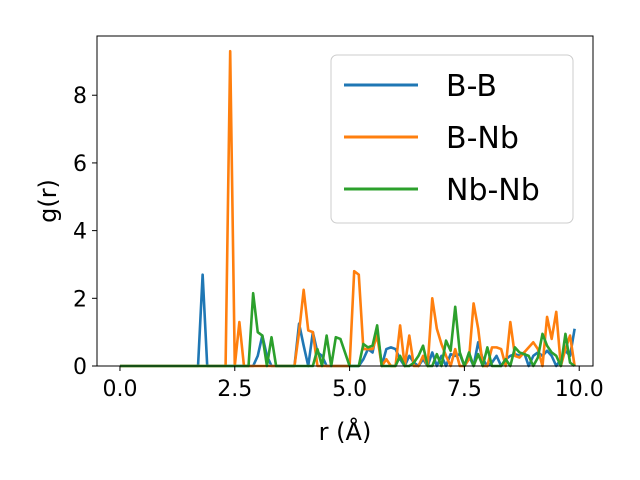 This screenshot has width=640, height=480. Describe the element at coordinates (579, 389) in the screenshot. I see `x-tick-label: 10.0` at that location.